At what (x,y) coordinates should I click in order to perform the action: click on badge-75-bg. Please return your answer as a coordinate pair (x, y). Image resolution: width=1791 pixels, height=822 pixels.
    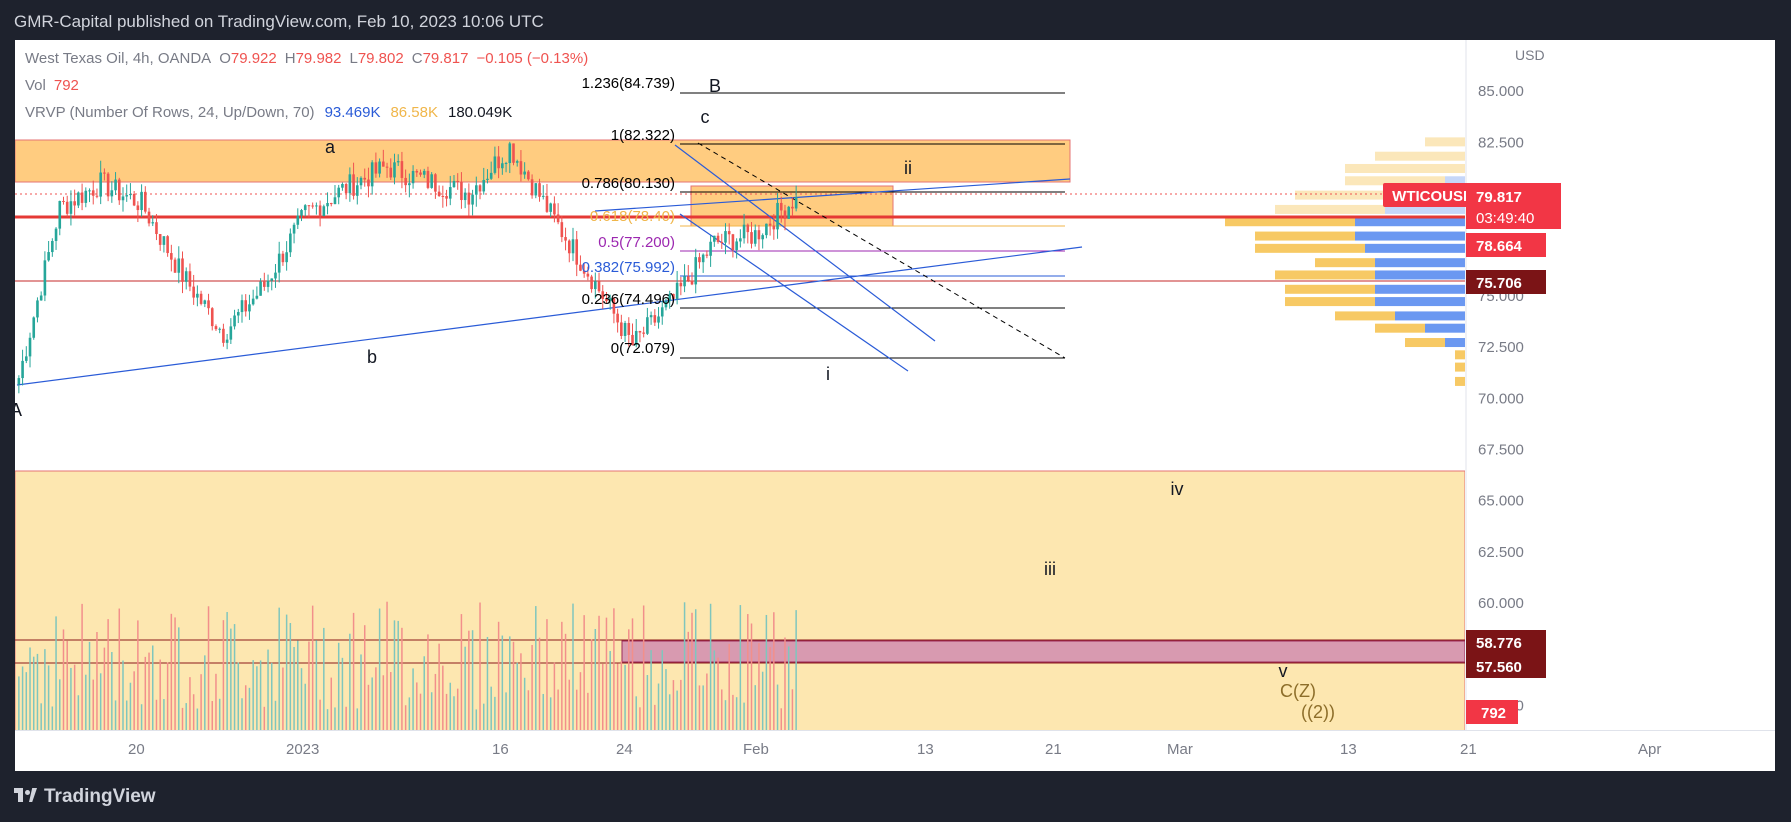
    Looking at the image, I should click on (1506, 282).